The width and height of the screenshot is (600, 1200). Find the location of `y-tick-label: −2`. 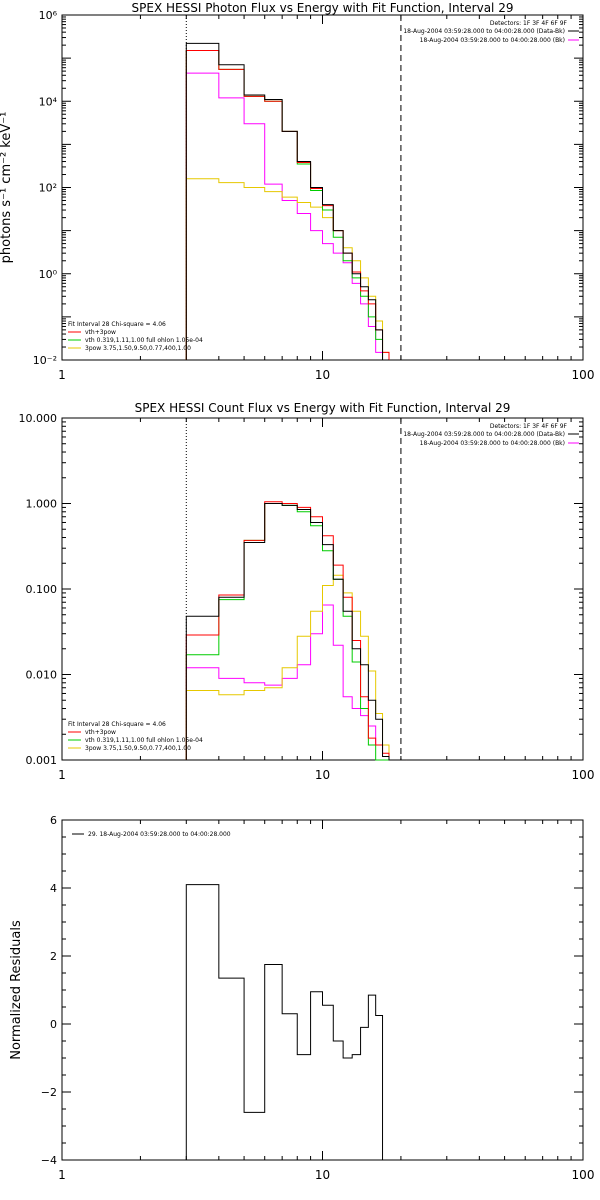

y-tick-label: −2 is located at coordinates (49, 1092).